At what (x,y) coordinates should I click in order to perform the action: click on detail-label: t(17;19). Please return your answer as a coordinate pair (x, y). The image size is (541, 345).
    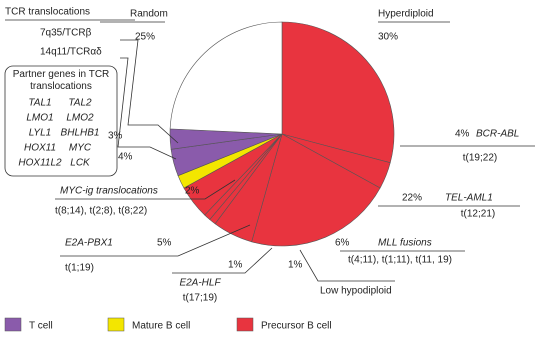
    Looking at the image, I should click on (200, 298).